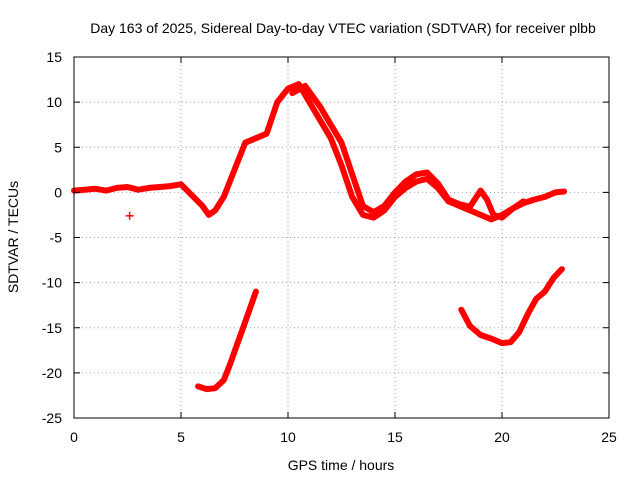  I want to click on y-axis-label: SDTVAR / TECUs, so click(13, 237).